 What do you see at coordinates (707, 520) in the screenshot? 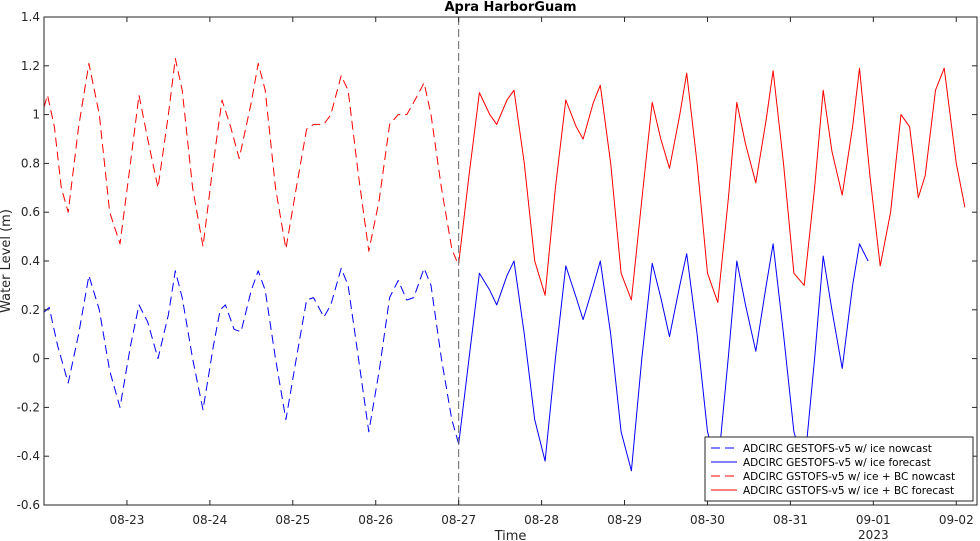
I see `x-tick-label: 08-30` at bounding box center [707, 520].